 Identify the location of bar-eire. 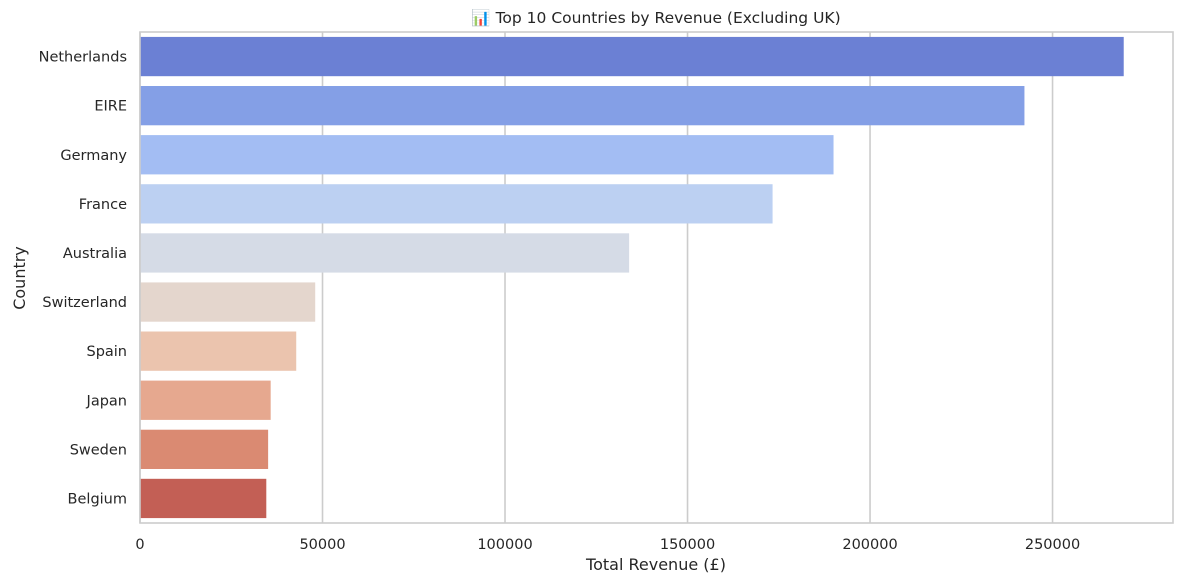
(582, 106).